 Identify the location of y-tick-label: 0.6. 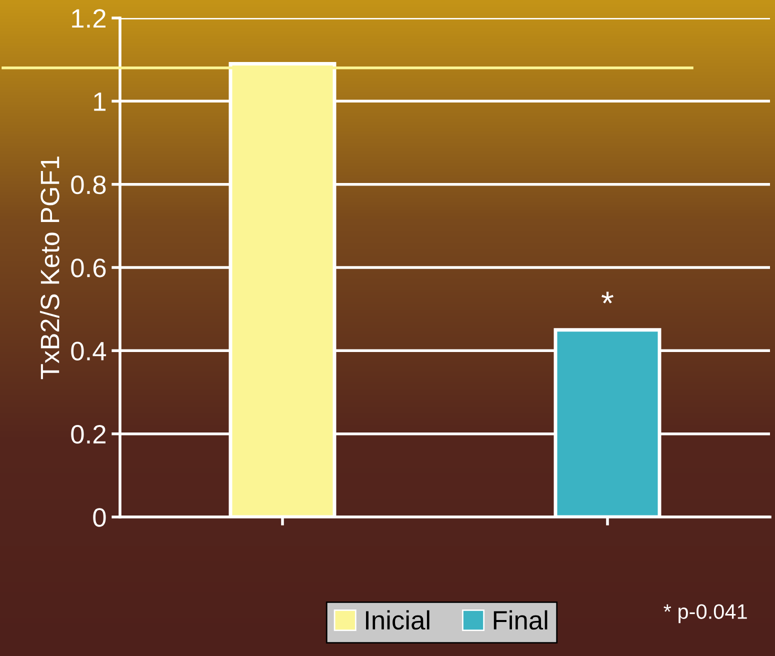
(88, 268).